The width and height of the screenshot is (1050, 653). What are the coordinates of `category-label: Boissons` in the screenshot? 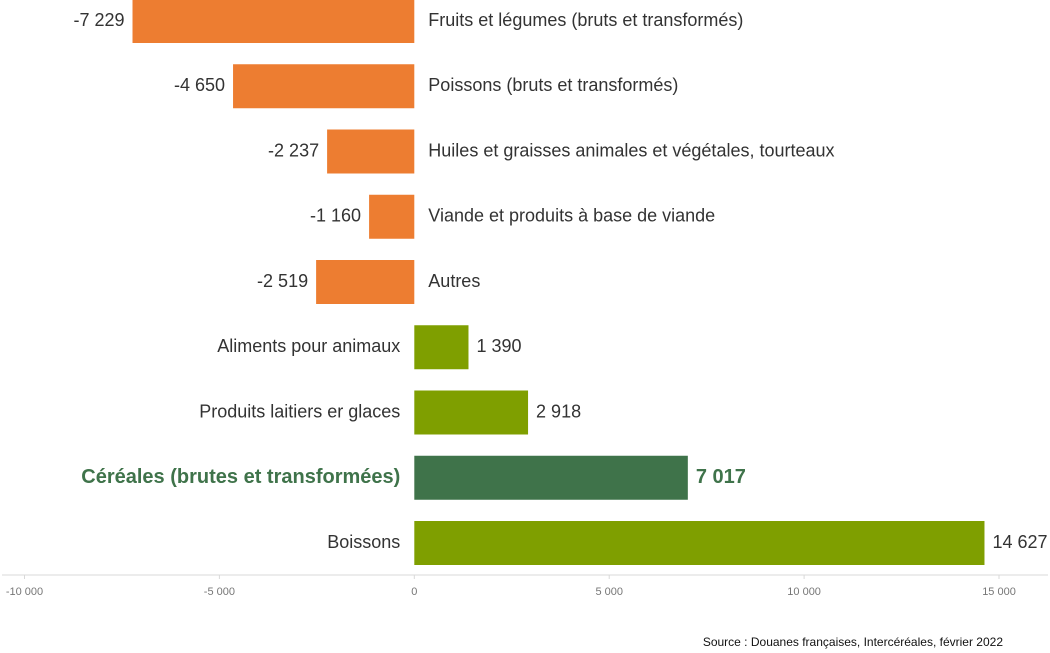 It's located at (363, 542).